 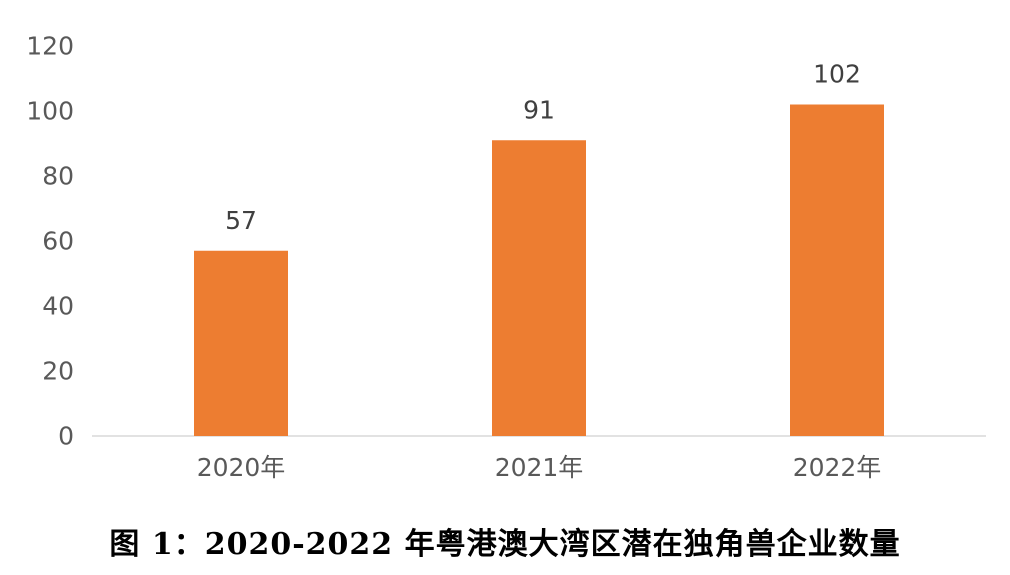 What do you see at coordinates (58, 241) in the screenshot?
I see `y-tick-label: 60` at bounding box center [58, 241].